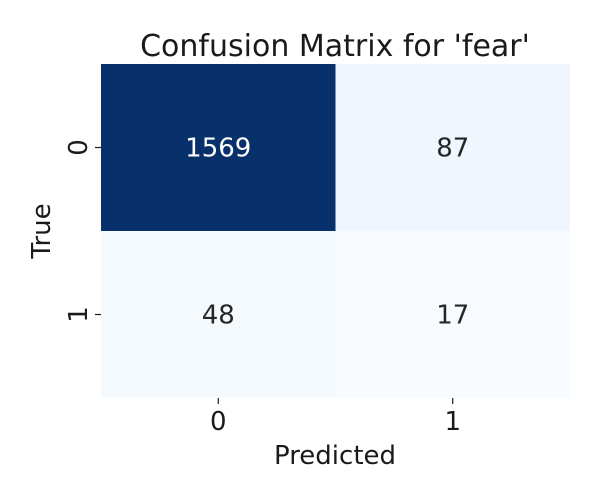  Describe the element at coordinates (335, 46) in the screenshot. I see `chart-title: Confusion Matrix for 'fear'` at that location.